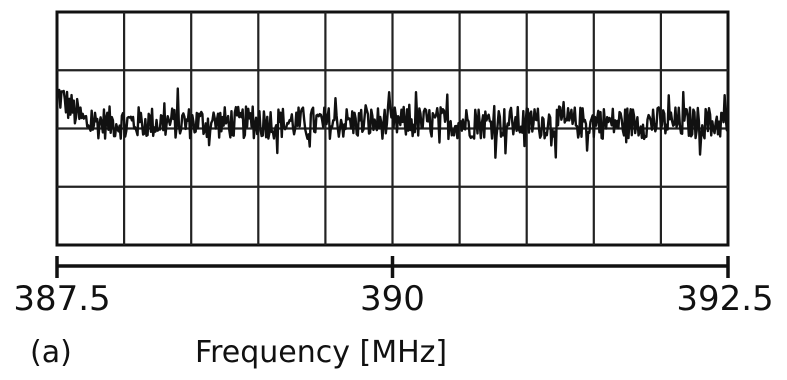 Image resolution: width=787 pixels, height=380 pixels. What do you see at coordinates (61, 299) in the screenshot?
I see `x-tick-label-387-5: 387.5` at bounding box center [61, 299].